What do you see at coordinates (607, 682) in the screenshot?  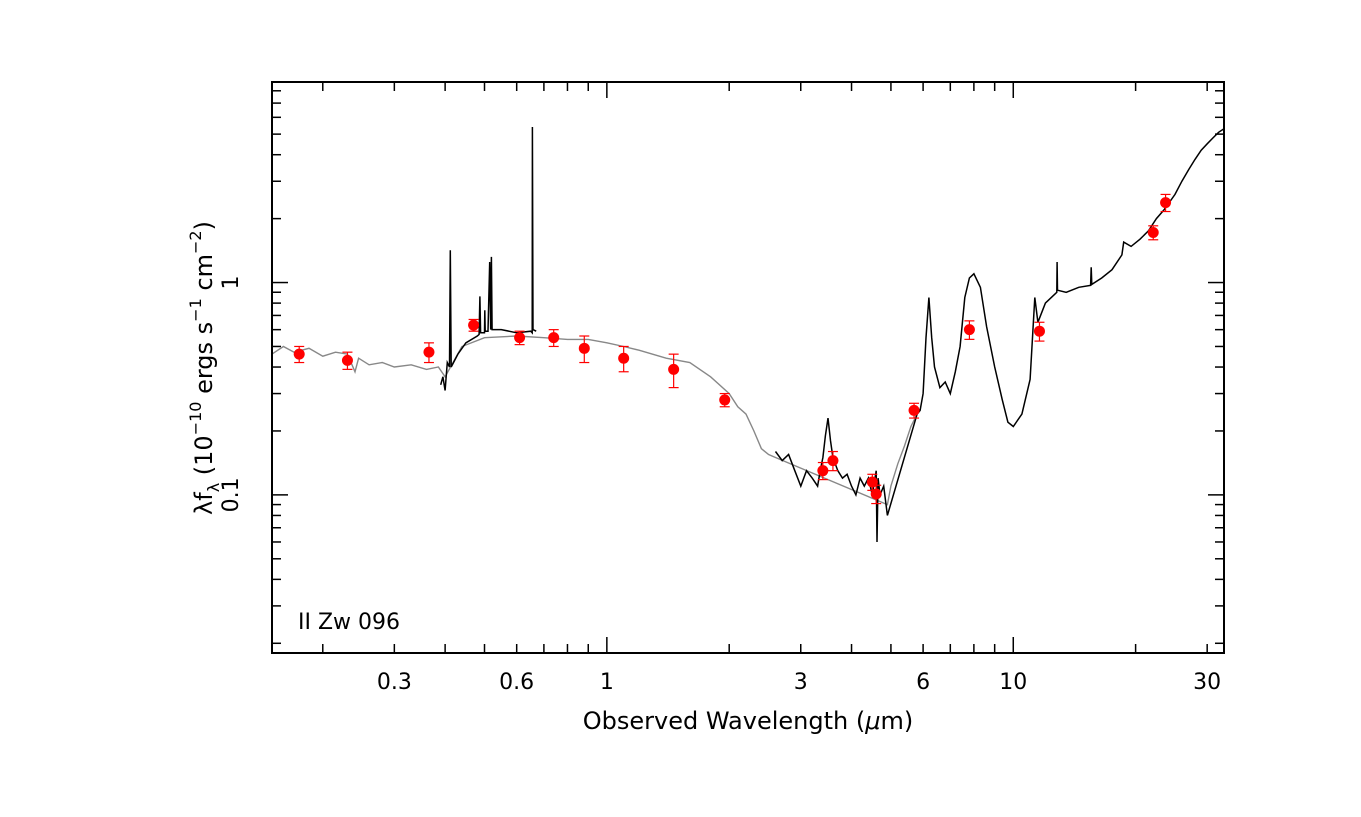 I see `x-tick-label: 1` at bounding box center [607, 682].